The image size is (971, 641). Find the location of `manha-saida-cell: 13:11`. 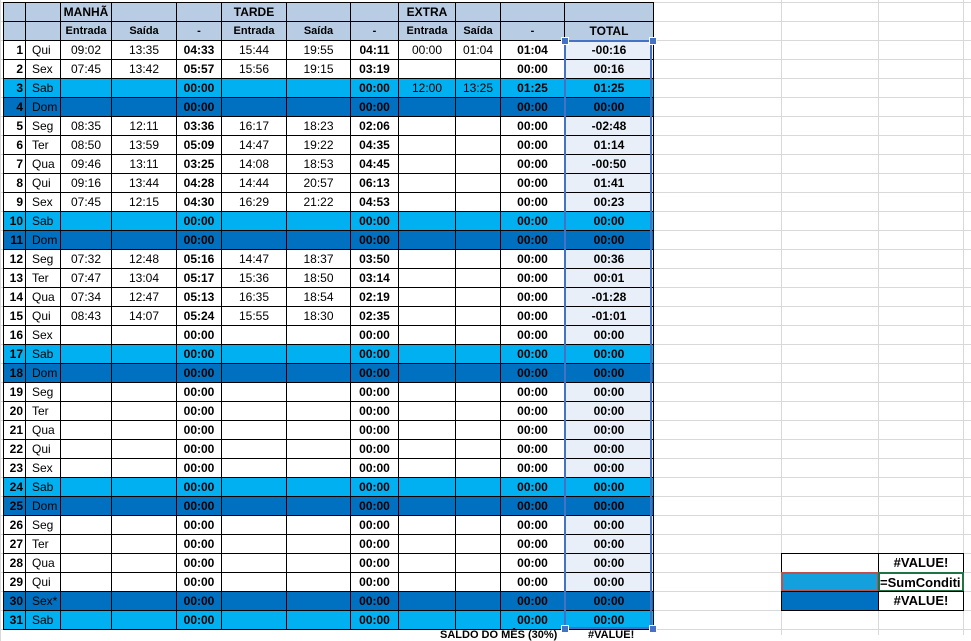

manha-saida-cell: 13:11 is located at coordinates (144, 164).